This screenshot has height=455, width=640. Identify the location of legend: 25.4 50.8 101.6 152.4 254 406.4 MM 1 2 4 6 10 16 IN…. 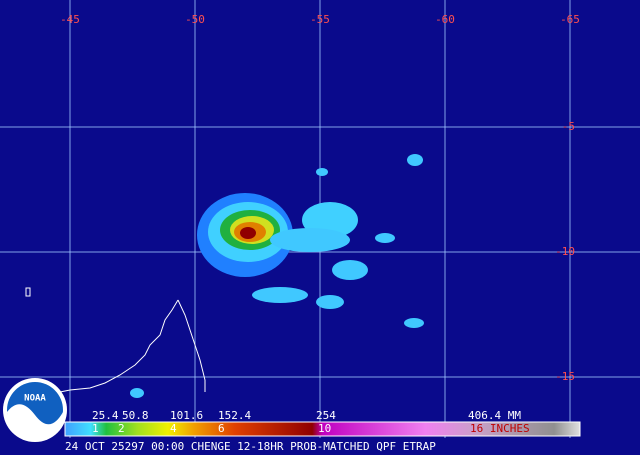
(311, 422).